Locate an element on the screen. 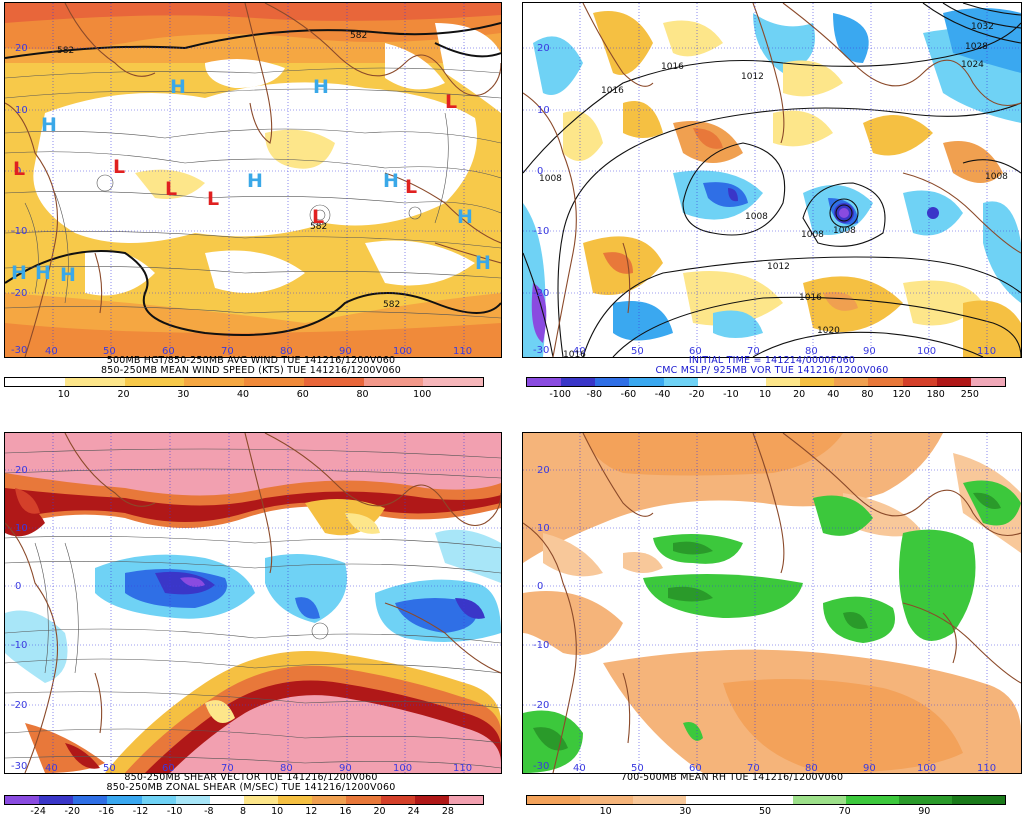  colorbar-label: 30 is located at coordinates (183, 394).